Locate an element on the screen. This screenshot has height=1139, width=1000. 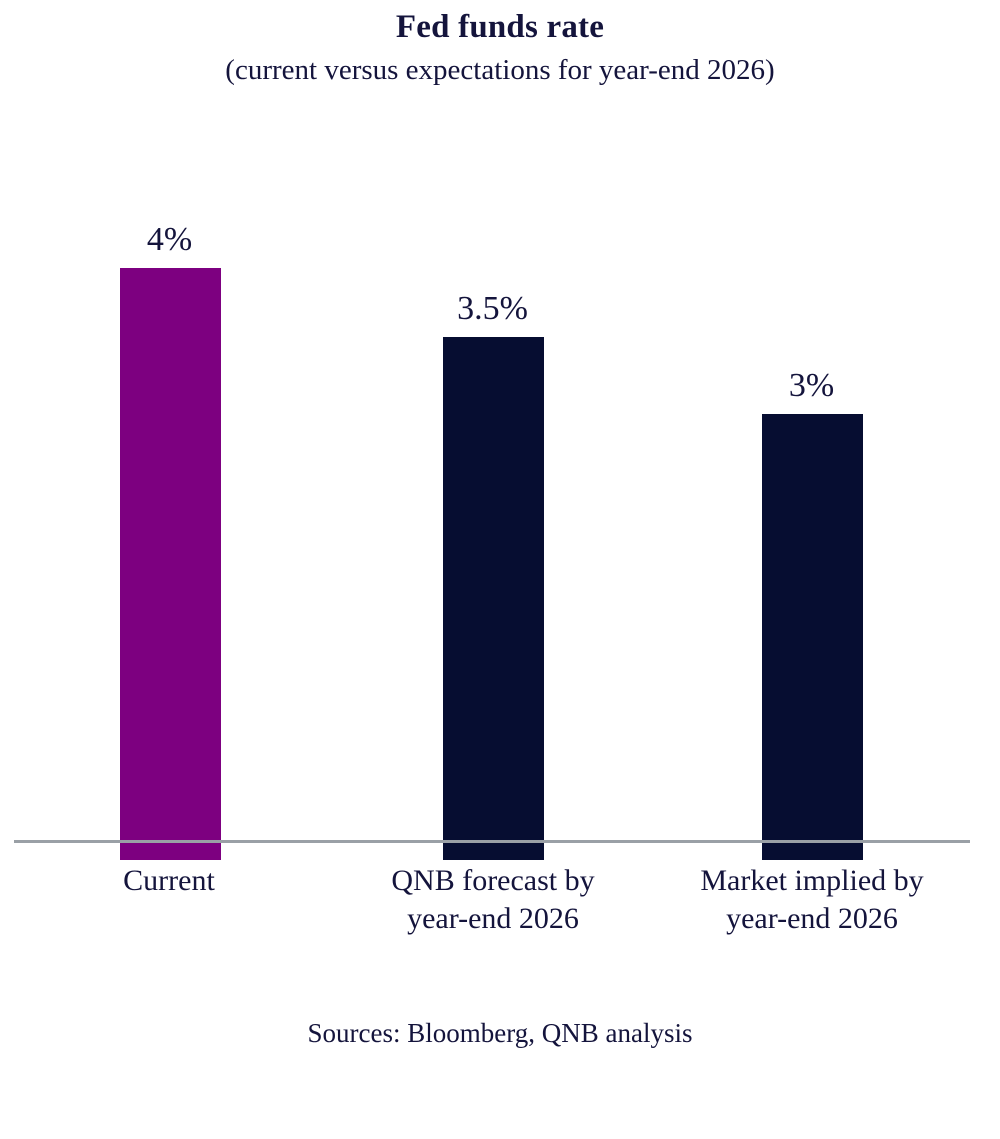
x-tick-label-line: Current is located at coordinates (169, 880).